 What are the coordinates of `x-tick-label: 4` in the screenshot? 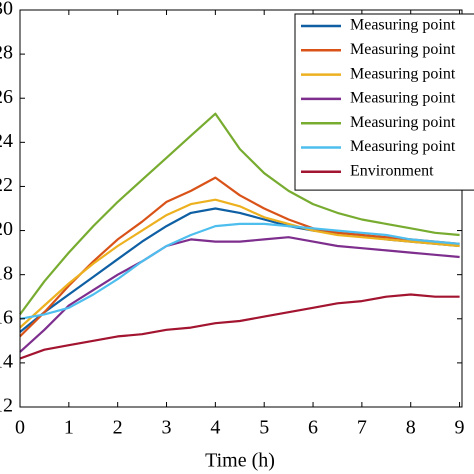 It's located at (215, 428).